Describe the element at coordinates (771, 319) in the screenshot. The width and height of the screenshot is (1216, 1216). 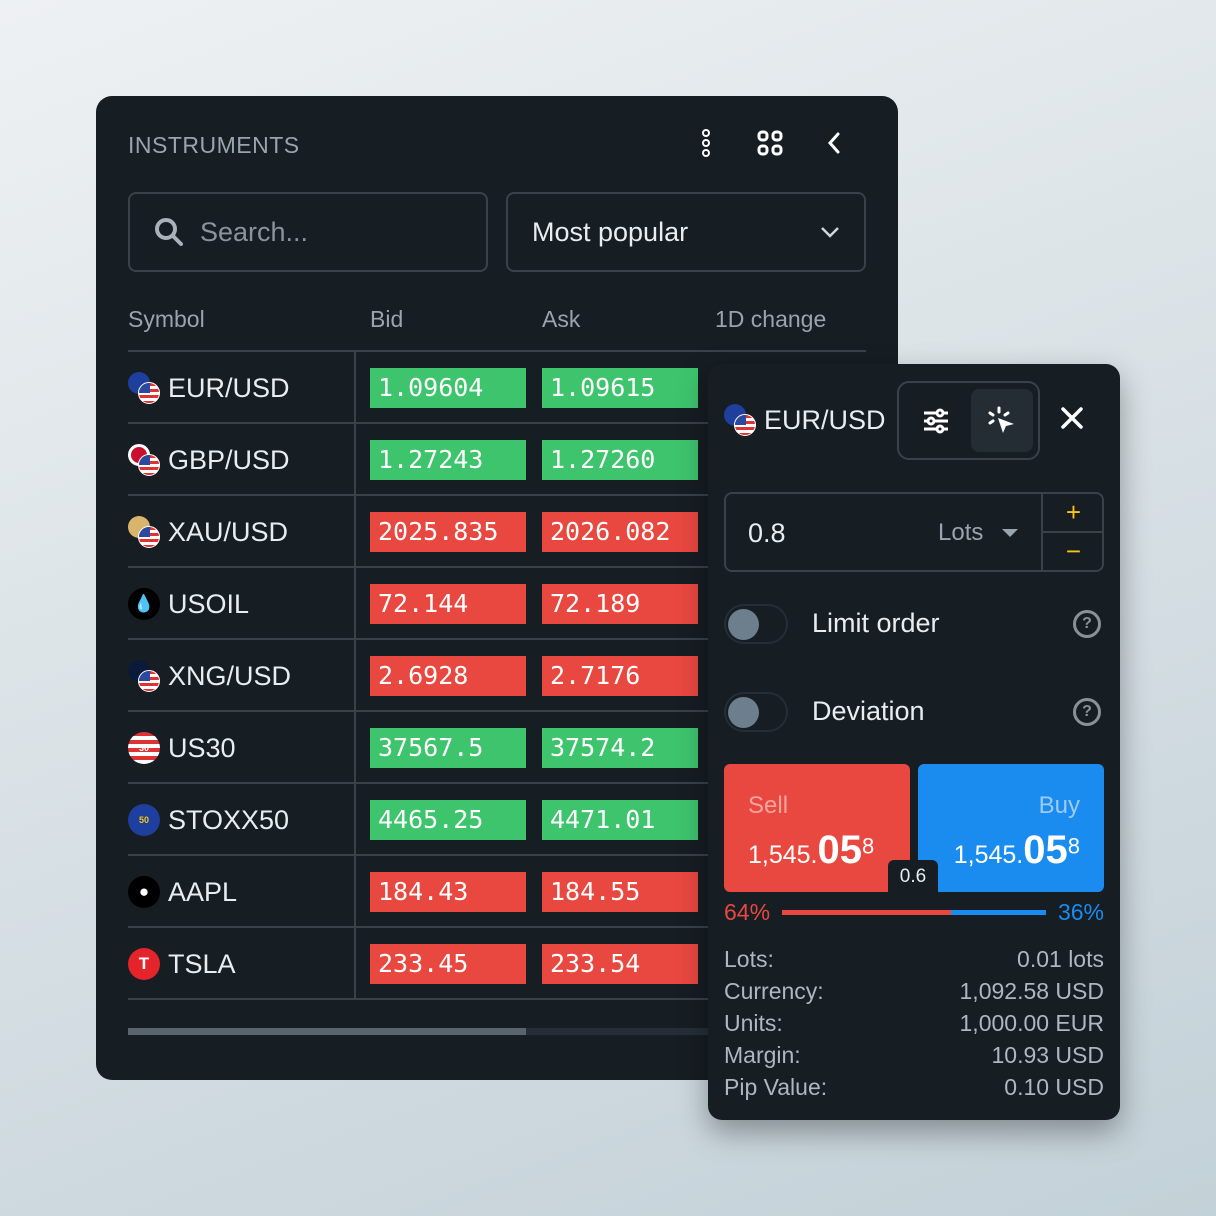
I see `column-header-1d-change: 1D change` at that location.